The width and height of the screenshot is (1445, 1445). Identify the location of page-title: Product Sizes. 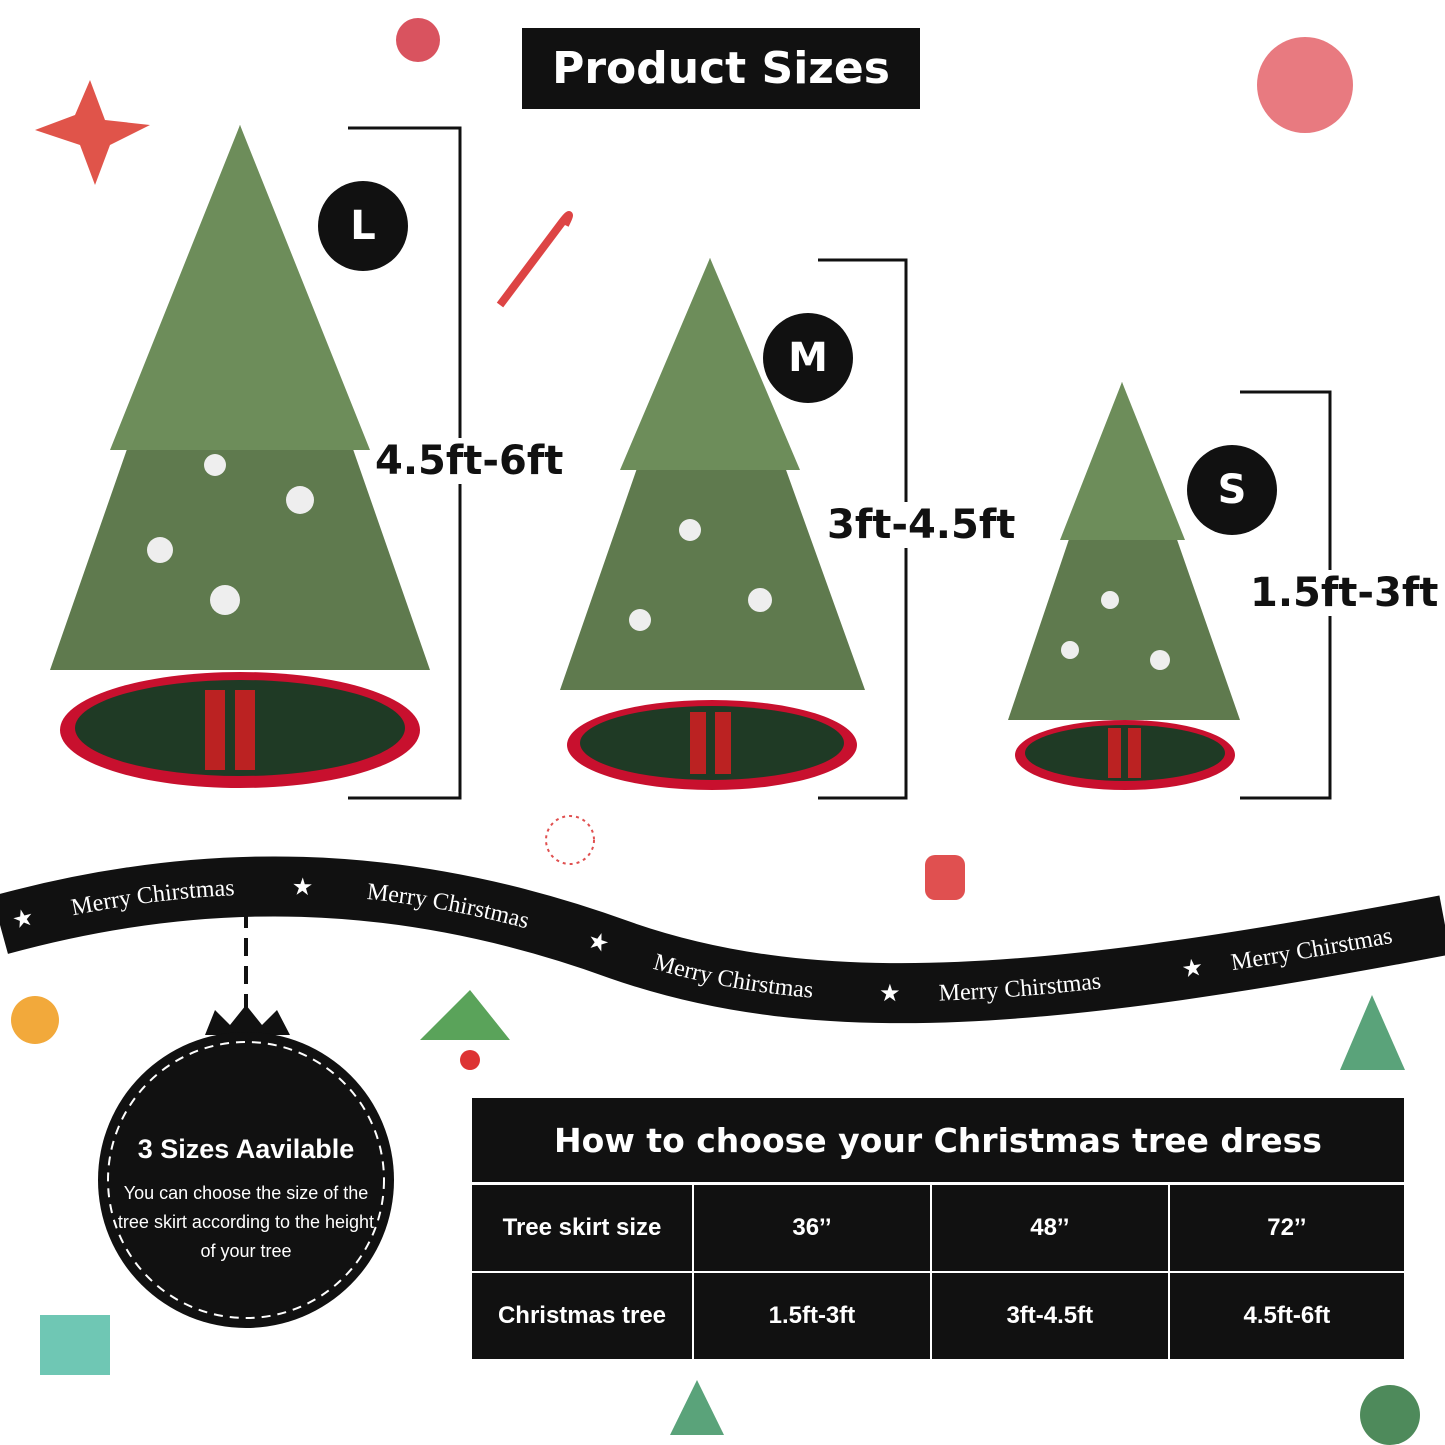
(721, 68).